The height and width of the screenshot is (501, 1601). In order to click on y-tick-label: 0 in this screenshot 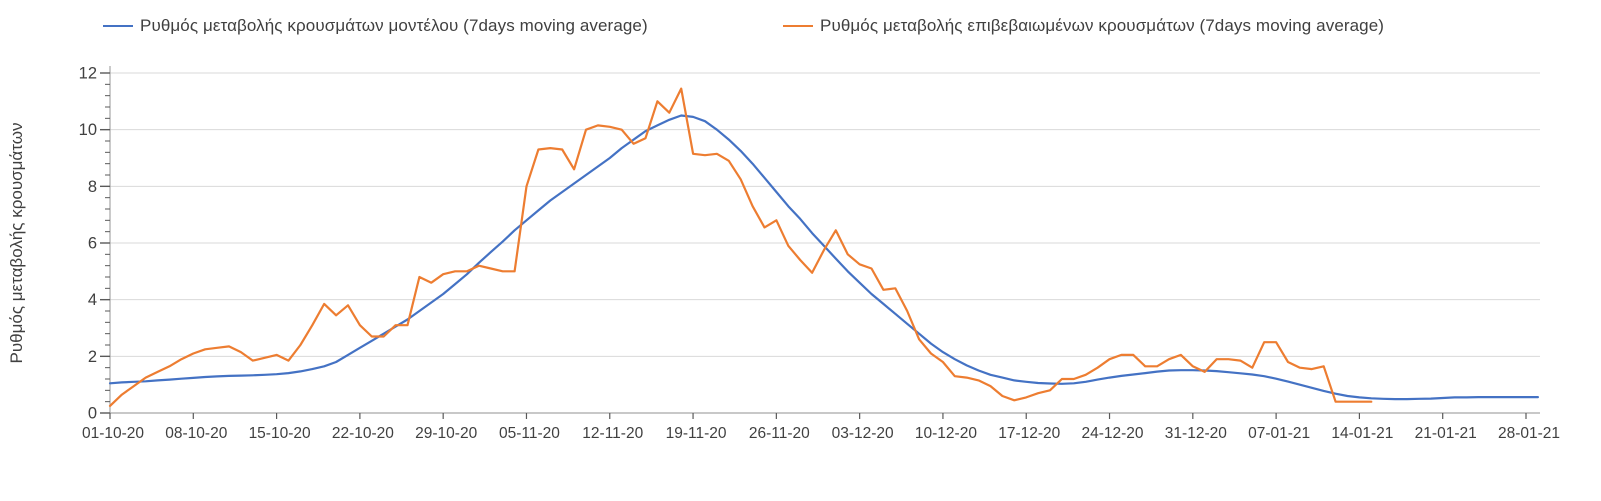, I will do `click(92, 414)`.